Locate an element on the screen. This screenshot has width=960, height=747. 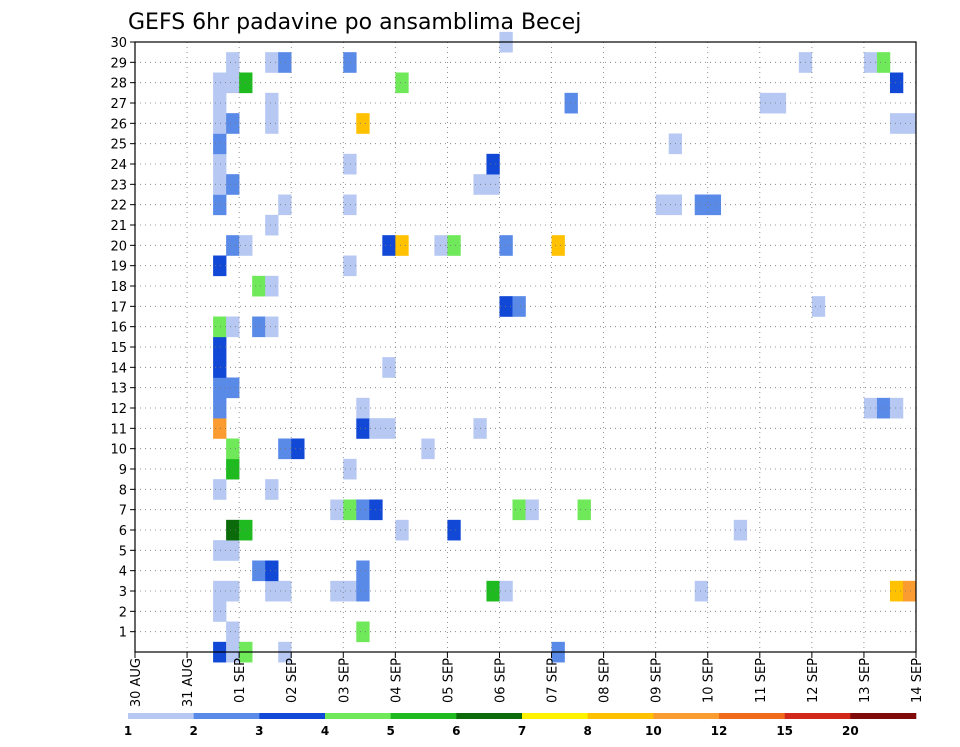
y-tick-label: 1 is located at coordinates (123, 633).